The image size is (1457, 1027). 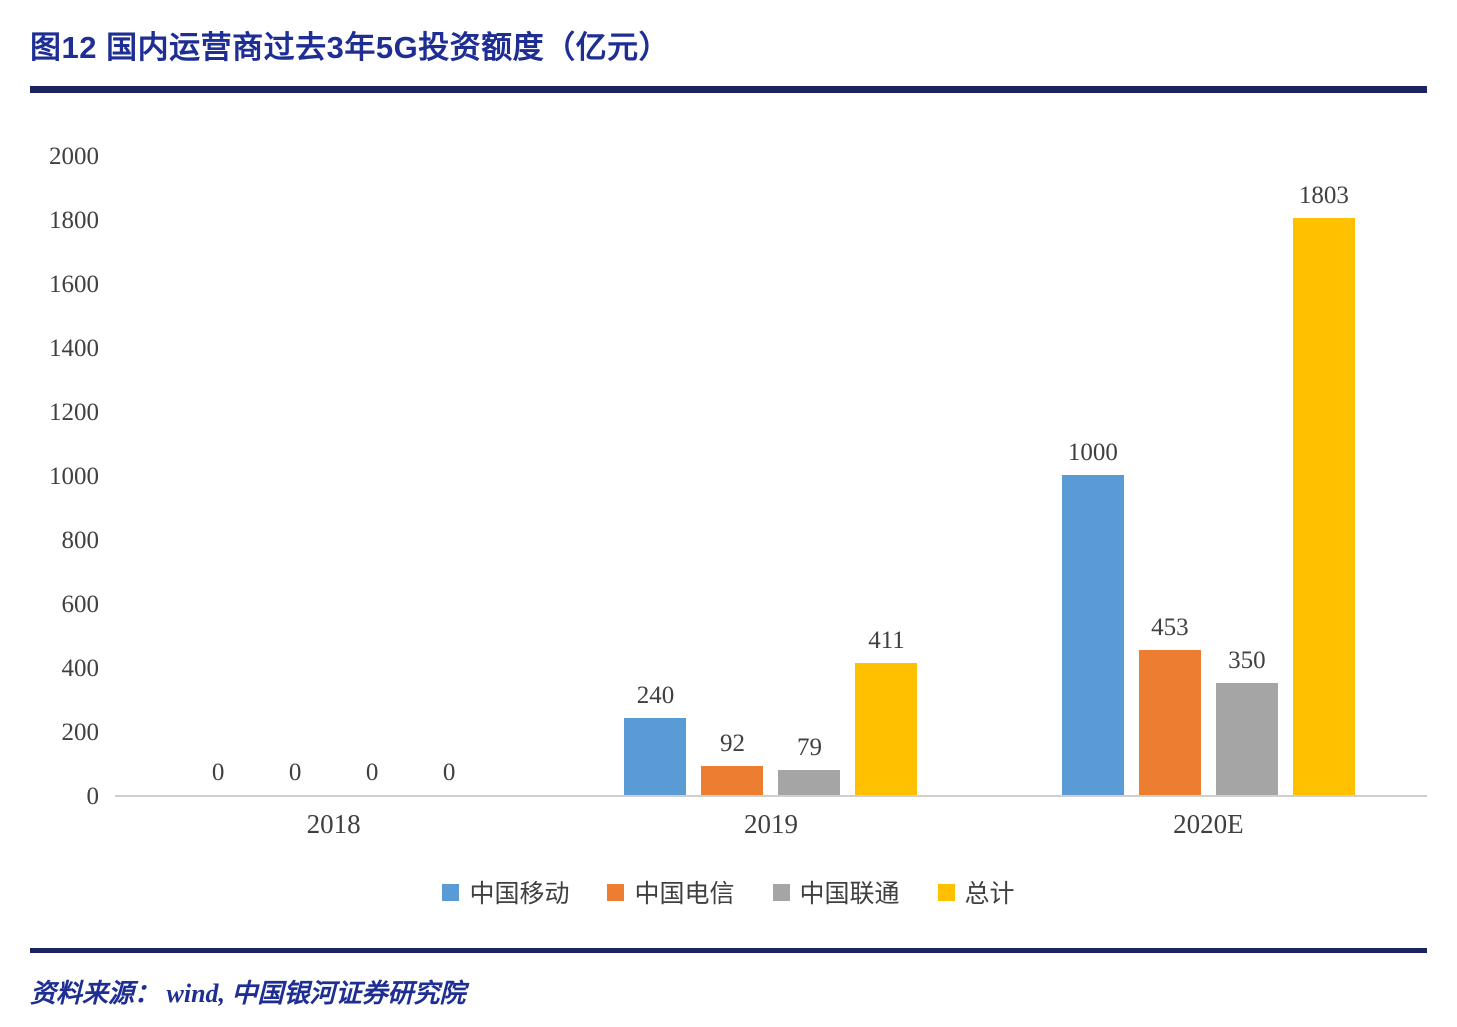 What do you see at coordinates (989, 894) in the screenshot?
I see `legend-label: 总计` at bounding box center [989, 894].